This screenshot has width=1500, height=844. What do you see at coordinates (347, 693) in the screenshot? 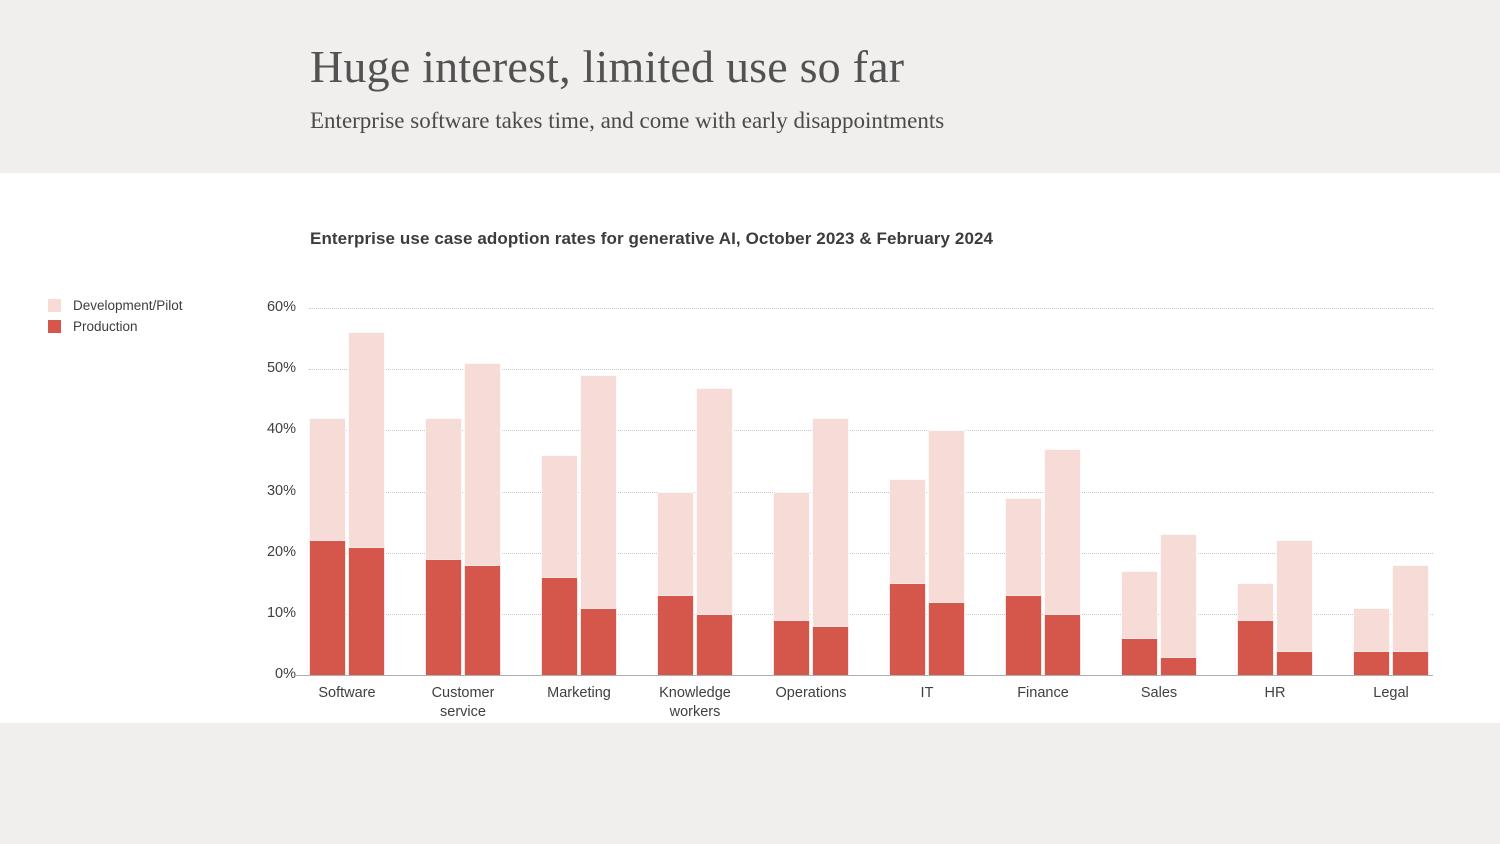
I see `category-label-software: Software` at bounding box center [347, 693].